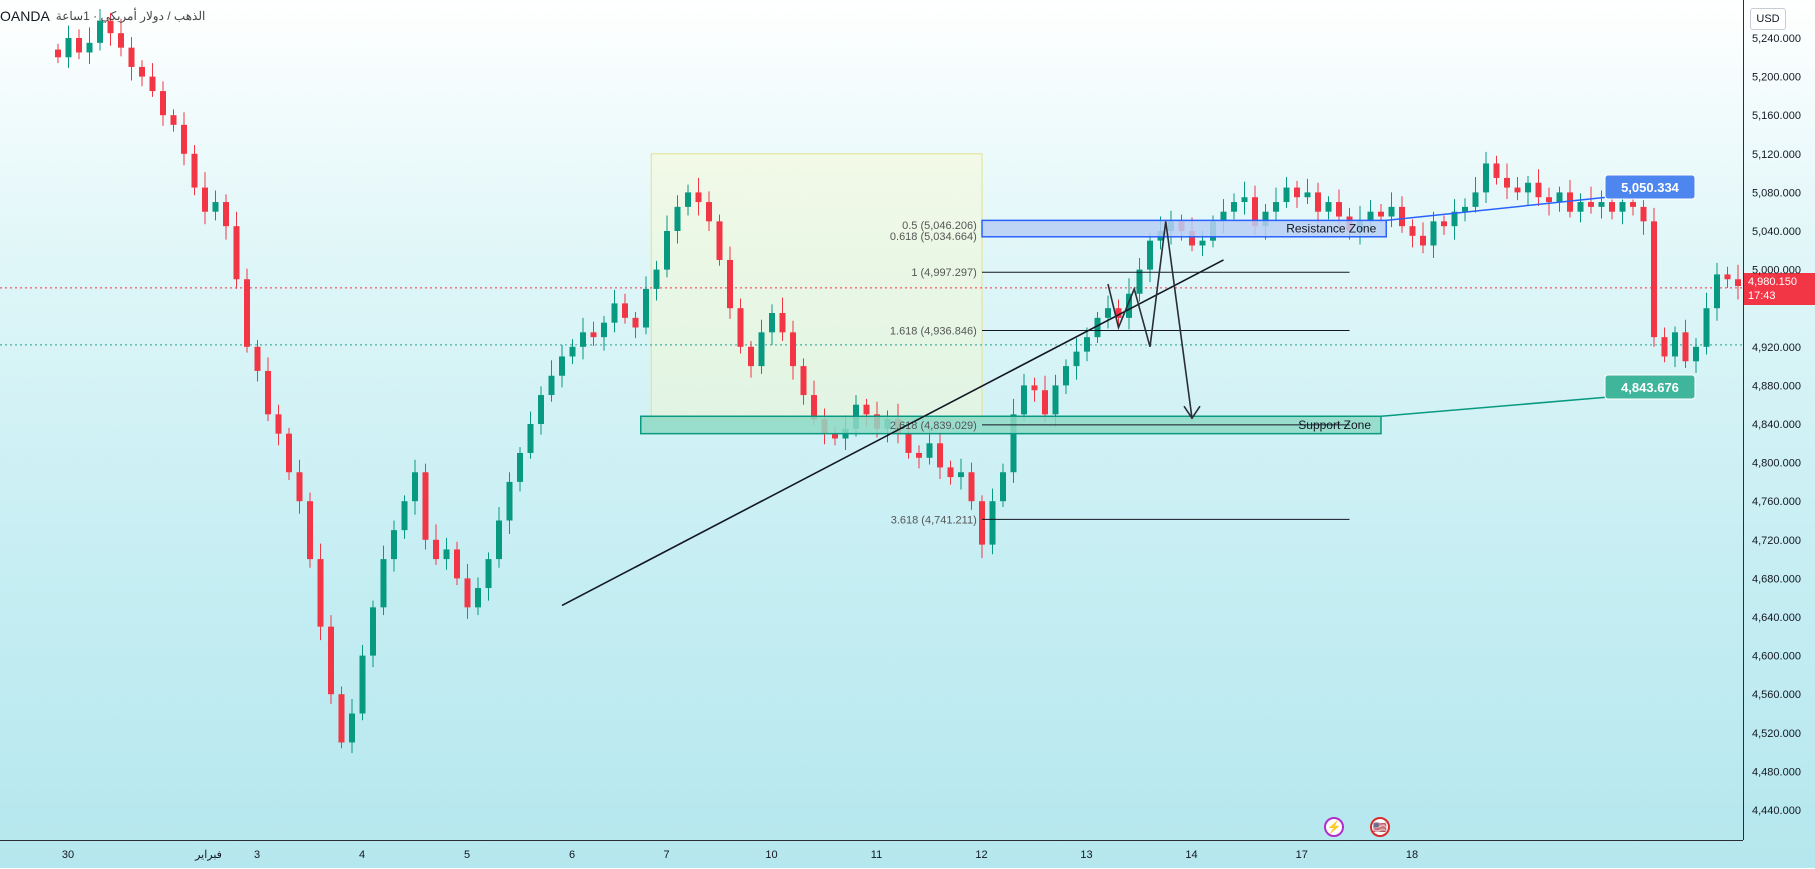 This screenshot has width=1815, height=869. What do you see at coordinates (1380, 827) in the screenshot?
I see `us-flag-icon: 🇺🇸` at bounding box center [1380, 827].